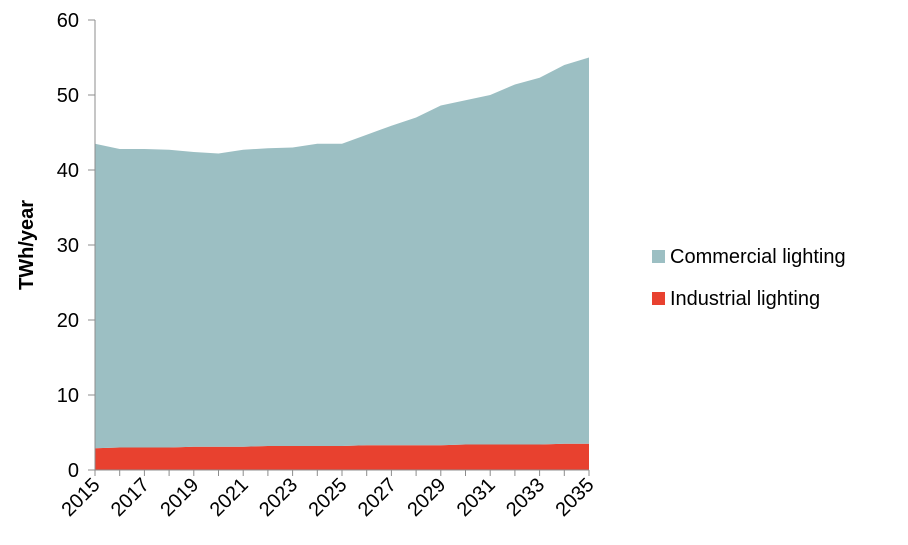 The width and height of the screenshot is (908, 545). What do you see at coordinates (377, 497) in the screenshot?
I see `x-tick-label: 2027` at bounding box center [377, 497].